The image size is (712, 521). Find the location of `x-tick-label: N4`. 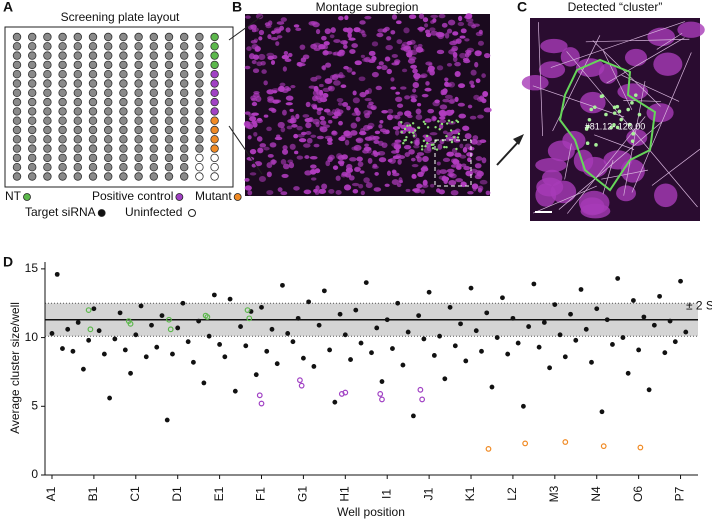

x-tick-label: N4 is located at coordinates (596, 494).